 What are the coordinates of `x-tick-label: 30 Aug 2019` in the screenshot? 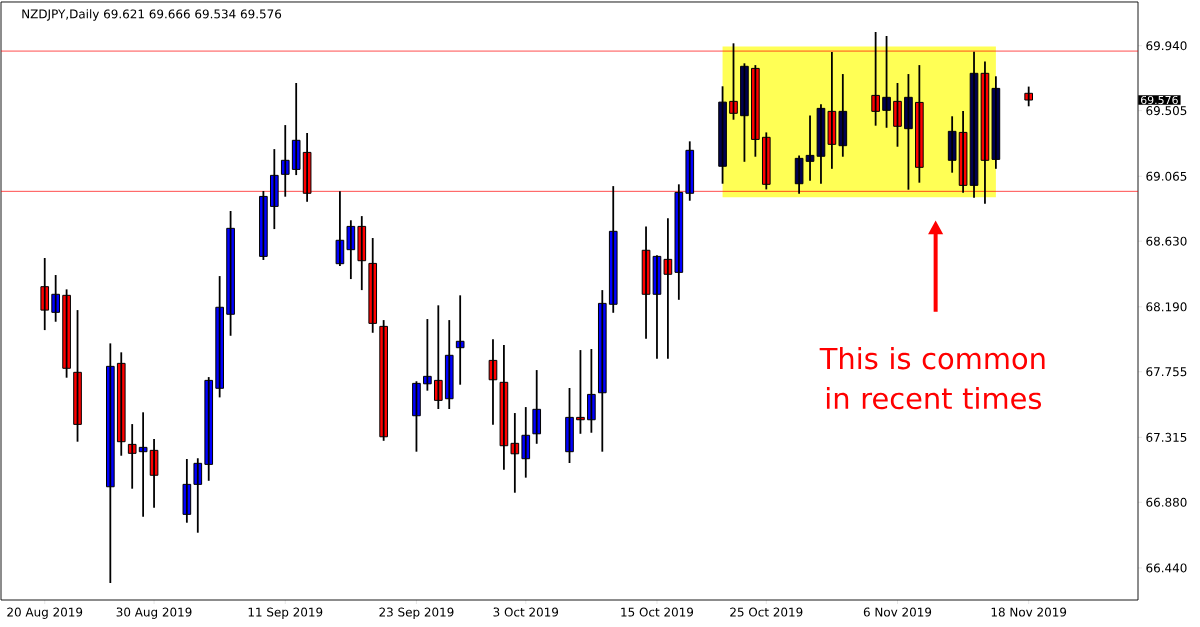 It's located at (154, 613).